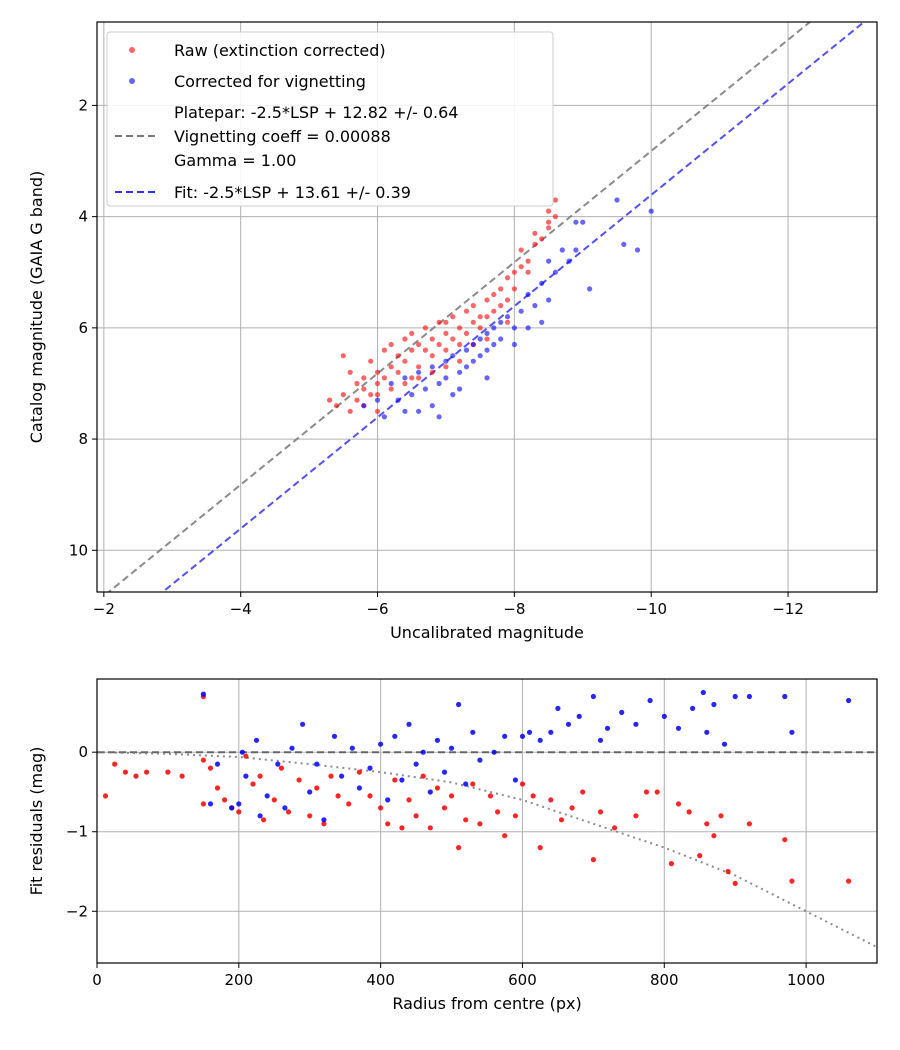 Image resolution: width=900 pixels, height=1050 pixels. What do you see at coordinates (651, 609) in the screenshot?
I see `x-tick-label: −10` at bounding box center [651, 609].